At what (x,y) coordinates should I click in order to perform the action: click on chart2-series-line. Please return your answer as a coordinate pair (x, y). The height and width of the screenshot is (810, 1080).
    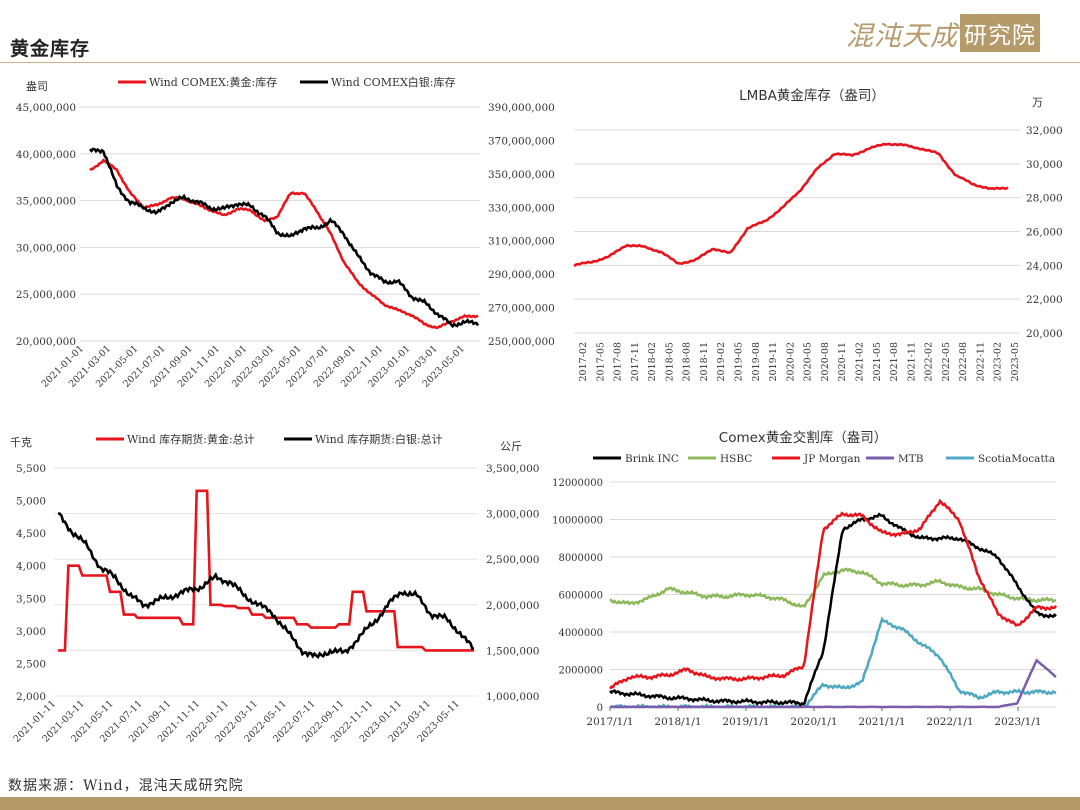
    Looking at the image, I should click on (791, 205).